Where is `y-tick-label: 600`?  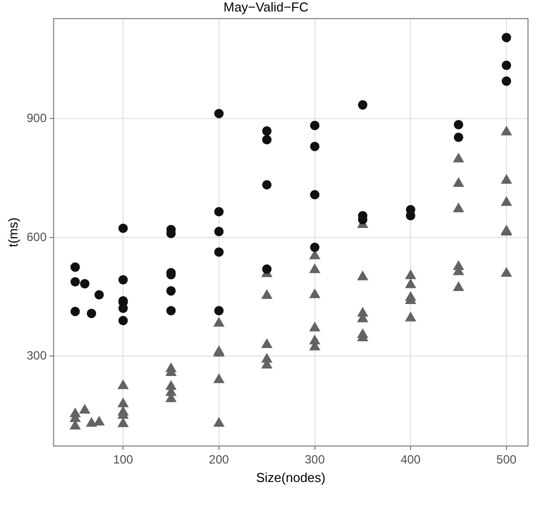 y-tick-label: 600 is located at coordinates (36, 237).